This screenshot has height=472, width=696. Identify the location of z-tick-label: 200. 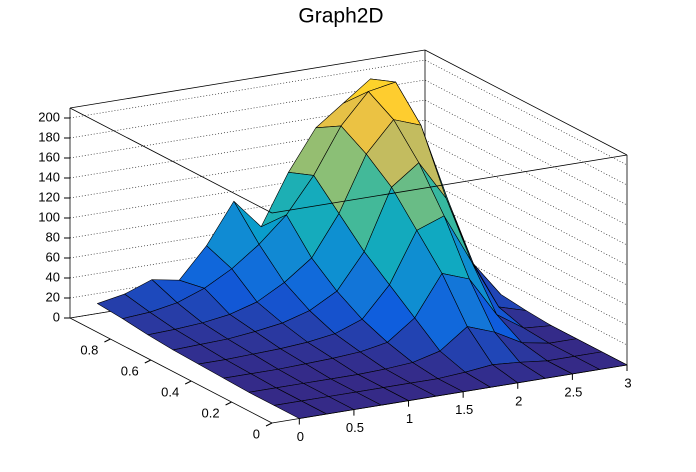
(49, 116).